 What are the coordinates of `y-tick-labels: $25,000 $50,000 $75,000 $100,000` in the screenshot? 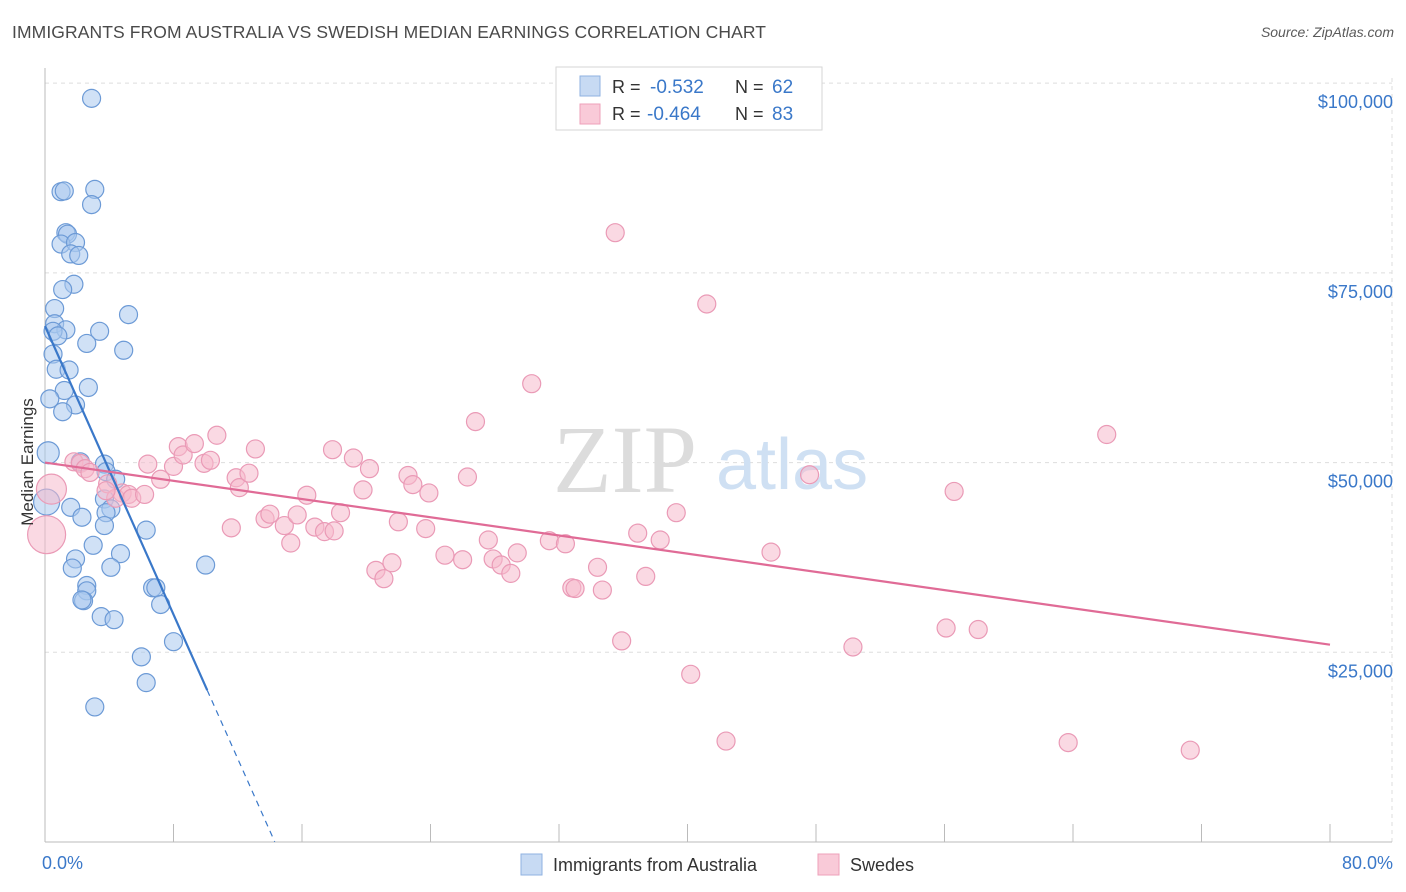 It's located at (1355, 386).